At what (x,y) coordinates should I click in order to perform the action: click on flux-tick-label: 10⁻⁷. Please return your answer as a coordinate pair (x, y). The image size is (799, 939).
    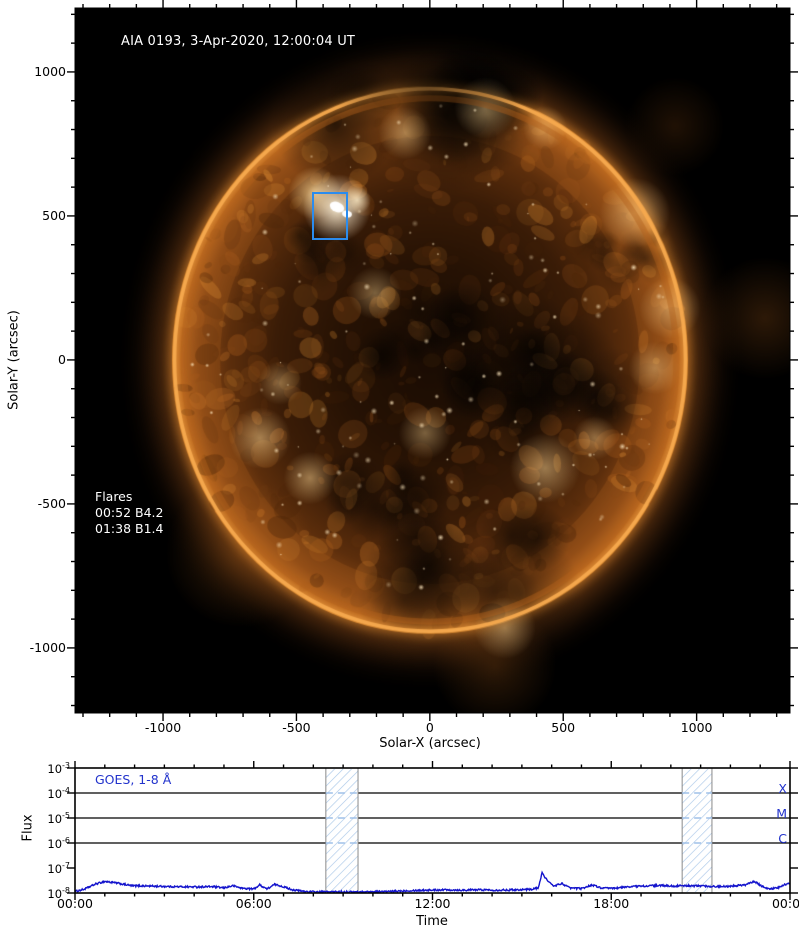
    Looking at the image, I should click on (58, 868).